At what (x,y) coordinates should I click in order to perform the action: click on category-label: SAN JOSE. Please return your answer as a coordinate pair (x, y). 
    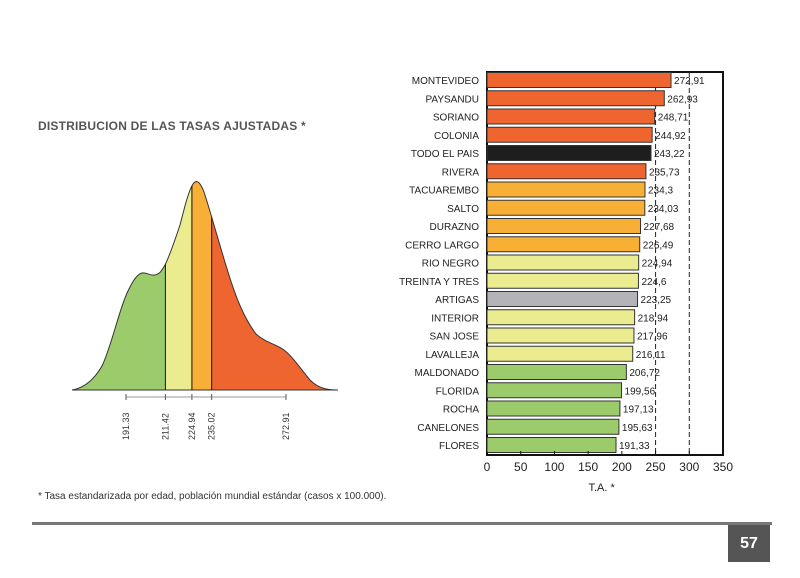
    Looking at the image, I should click on (455, 337).